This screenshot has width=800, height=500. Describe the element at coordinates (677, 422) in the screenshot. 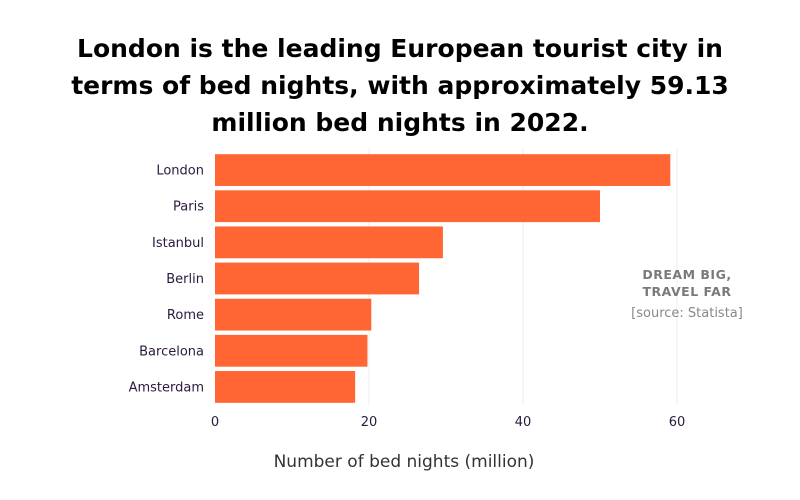

I see `x-tick-label: 60` at that location.